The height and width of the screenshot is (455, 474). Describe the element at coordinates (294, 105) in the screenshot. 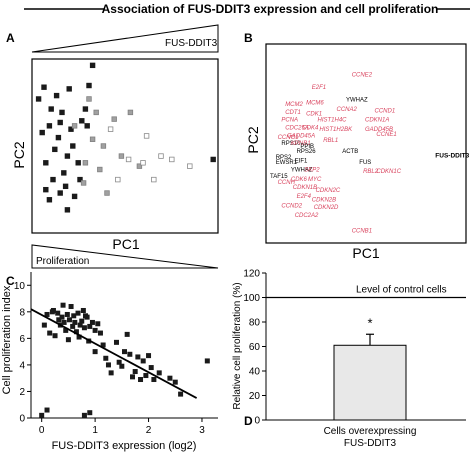

I see `gene-label: MCM2` at that location.